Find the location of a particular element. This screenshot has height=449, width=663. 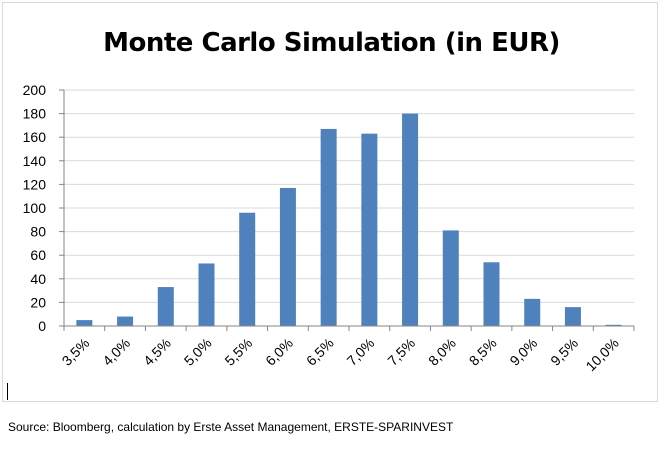

x-tick-label: 7,5% is located at coordinates (401, 352).